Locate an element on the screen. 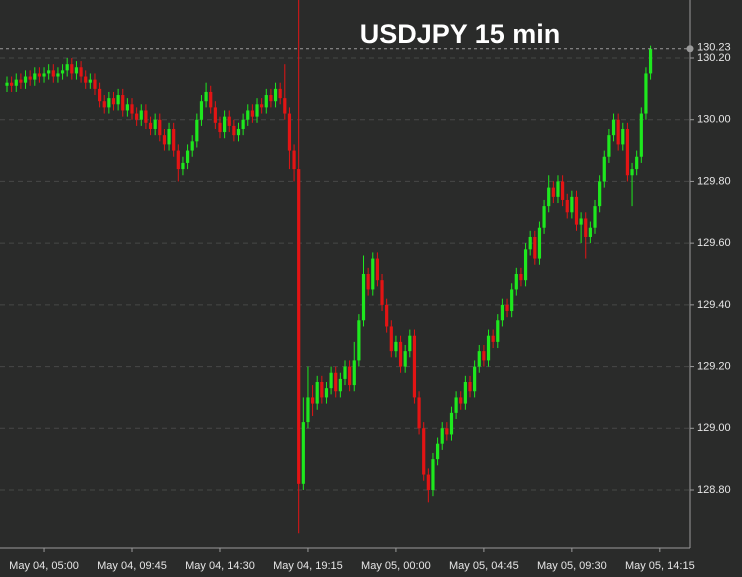  last-price-label: 130.23 is located at coordinates (714, 48).